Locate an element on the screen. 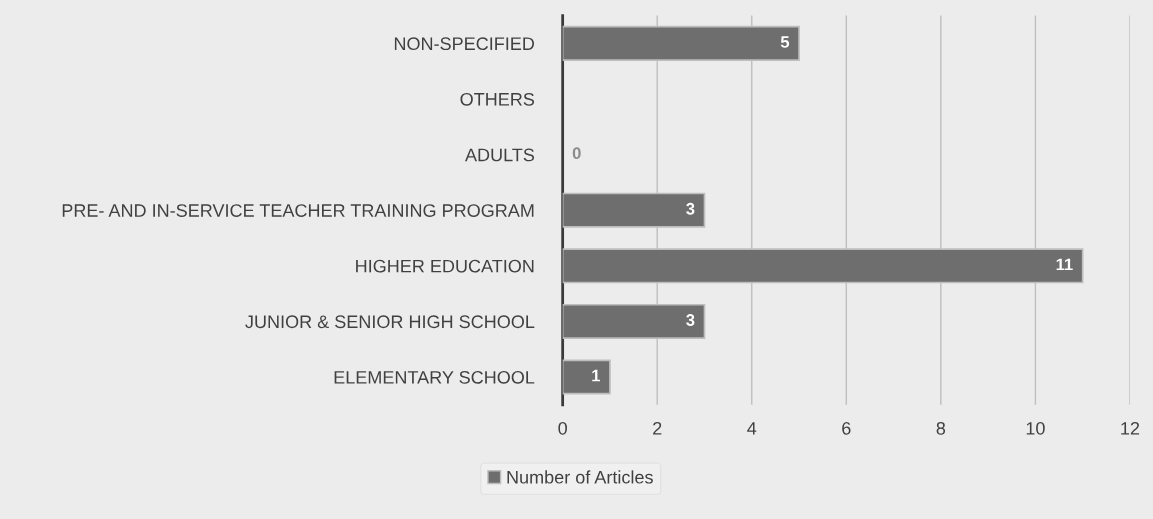 The height and width of the screenshot is (519, 1153). y-tick-label: ADULTS is located at coordinates (500, 155).